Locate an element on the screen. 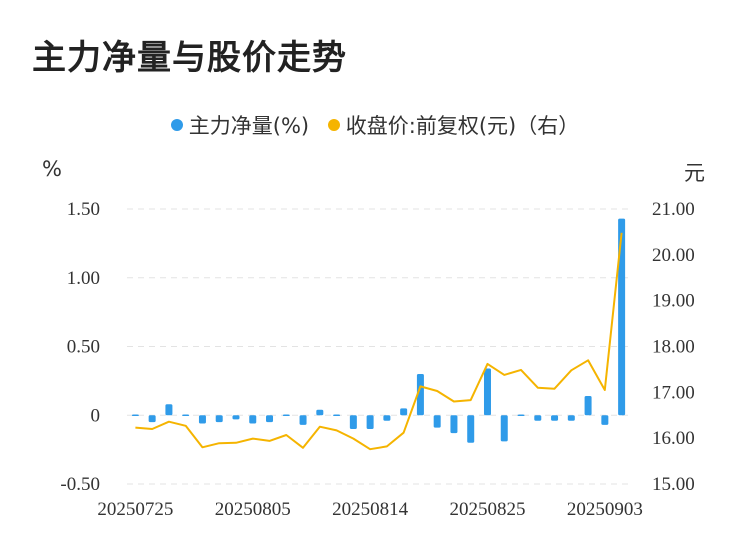  legend-label-net-volume: 主力净量(%) is located at coordinates (249, 126).